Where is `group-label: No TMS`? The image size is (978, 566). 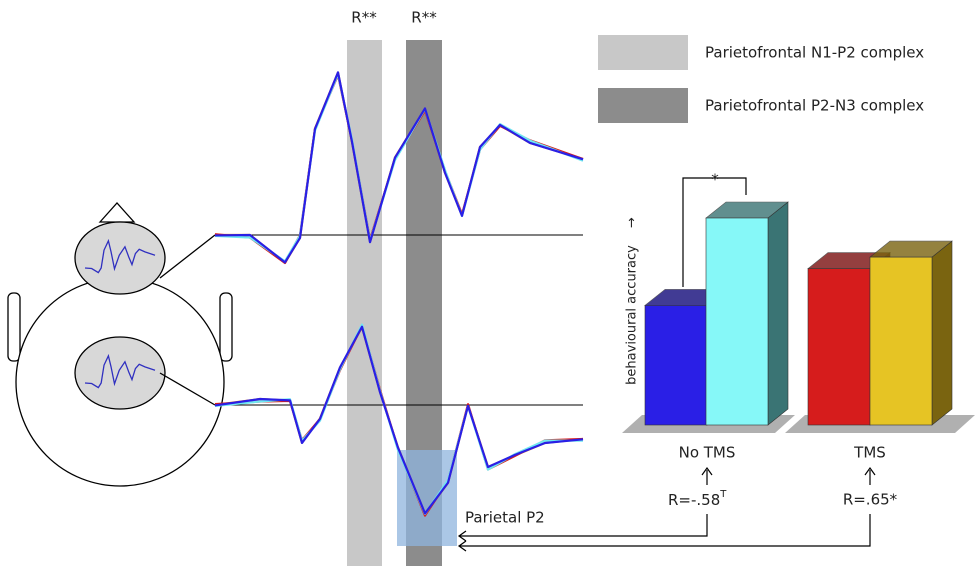
group-label: No TMS is located at coordinates (707, 453).